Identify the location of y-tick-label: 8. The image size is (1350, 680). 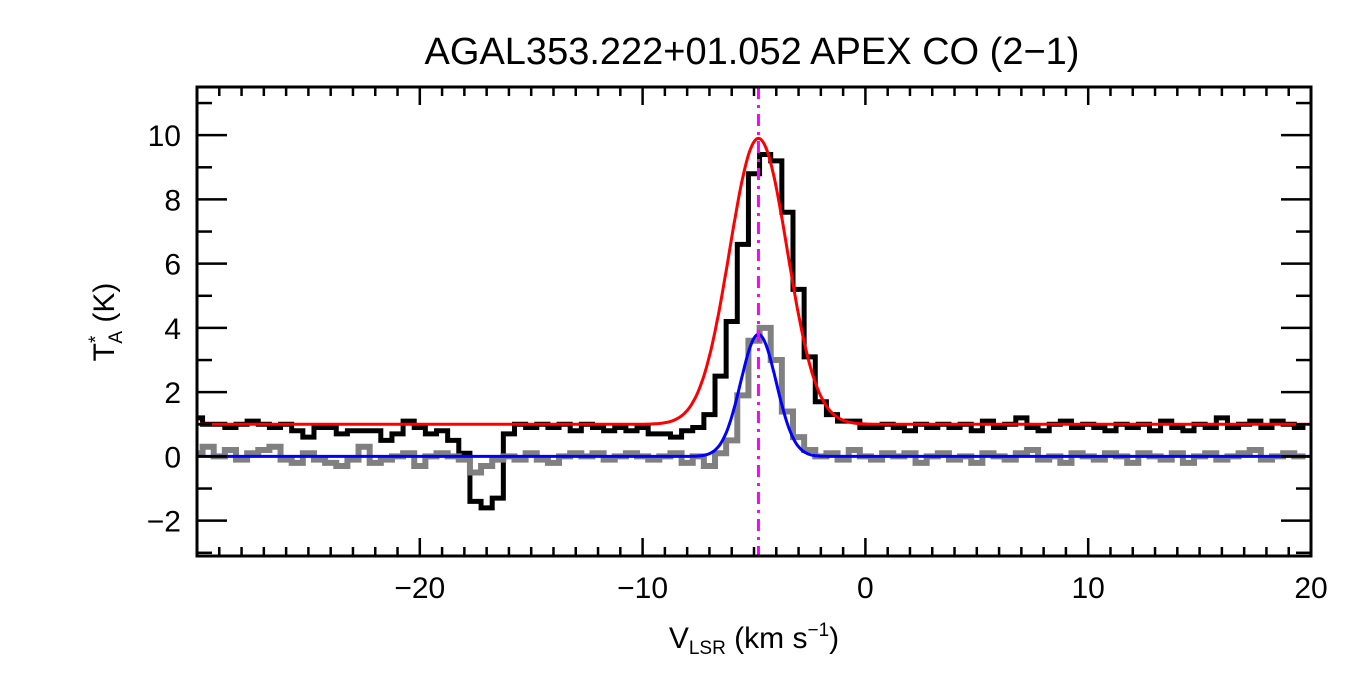
(172, 200).